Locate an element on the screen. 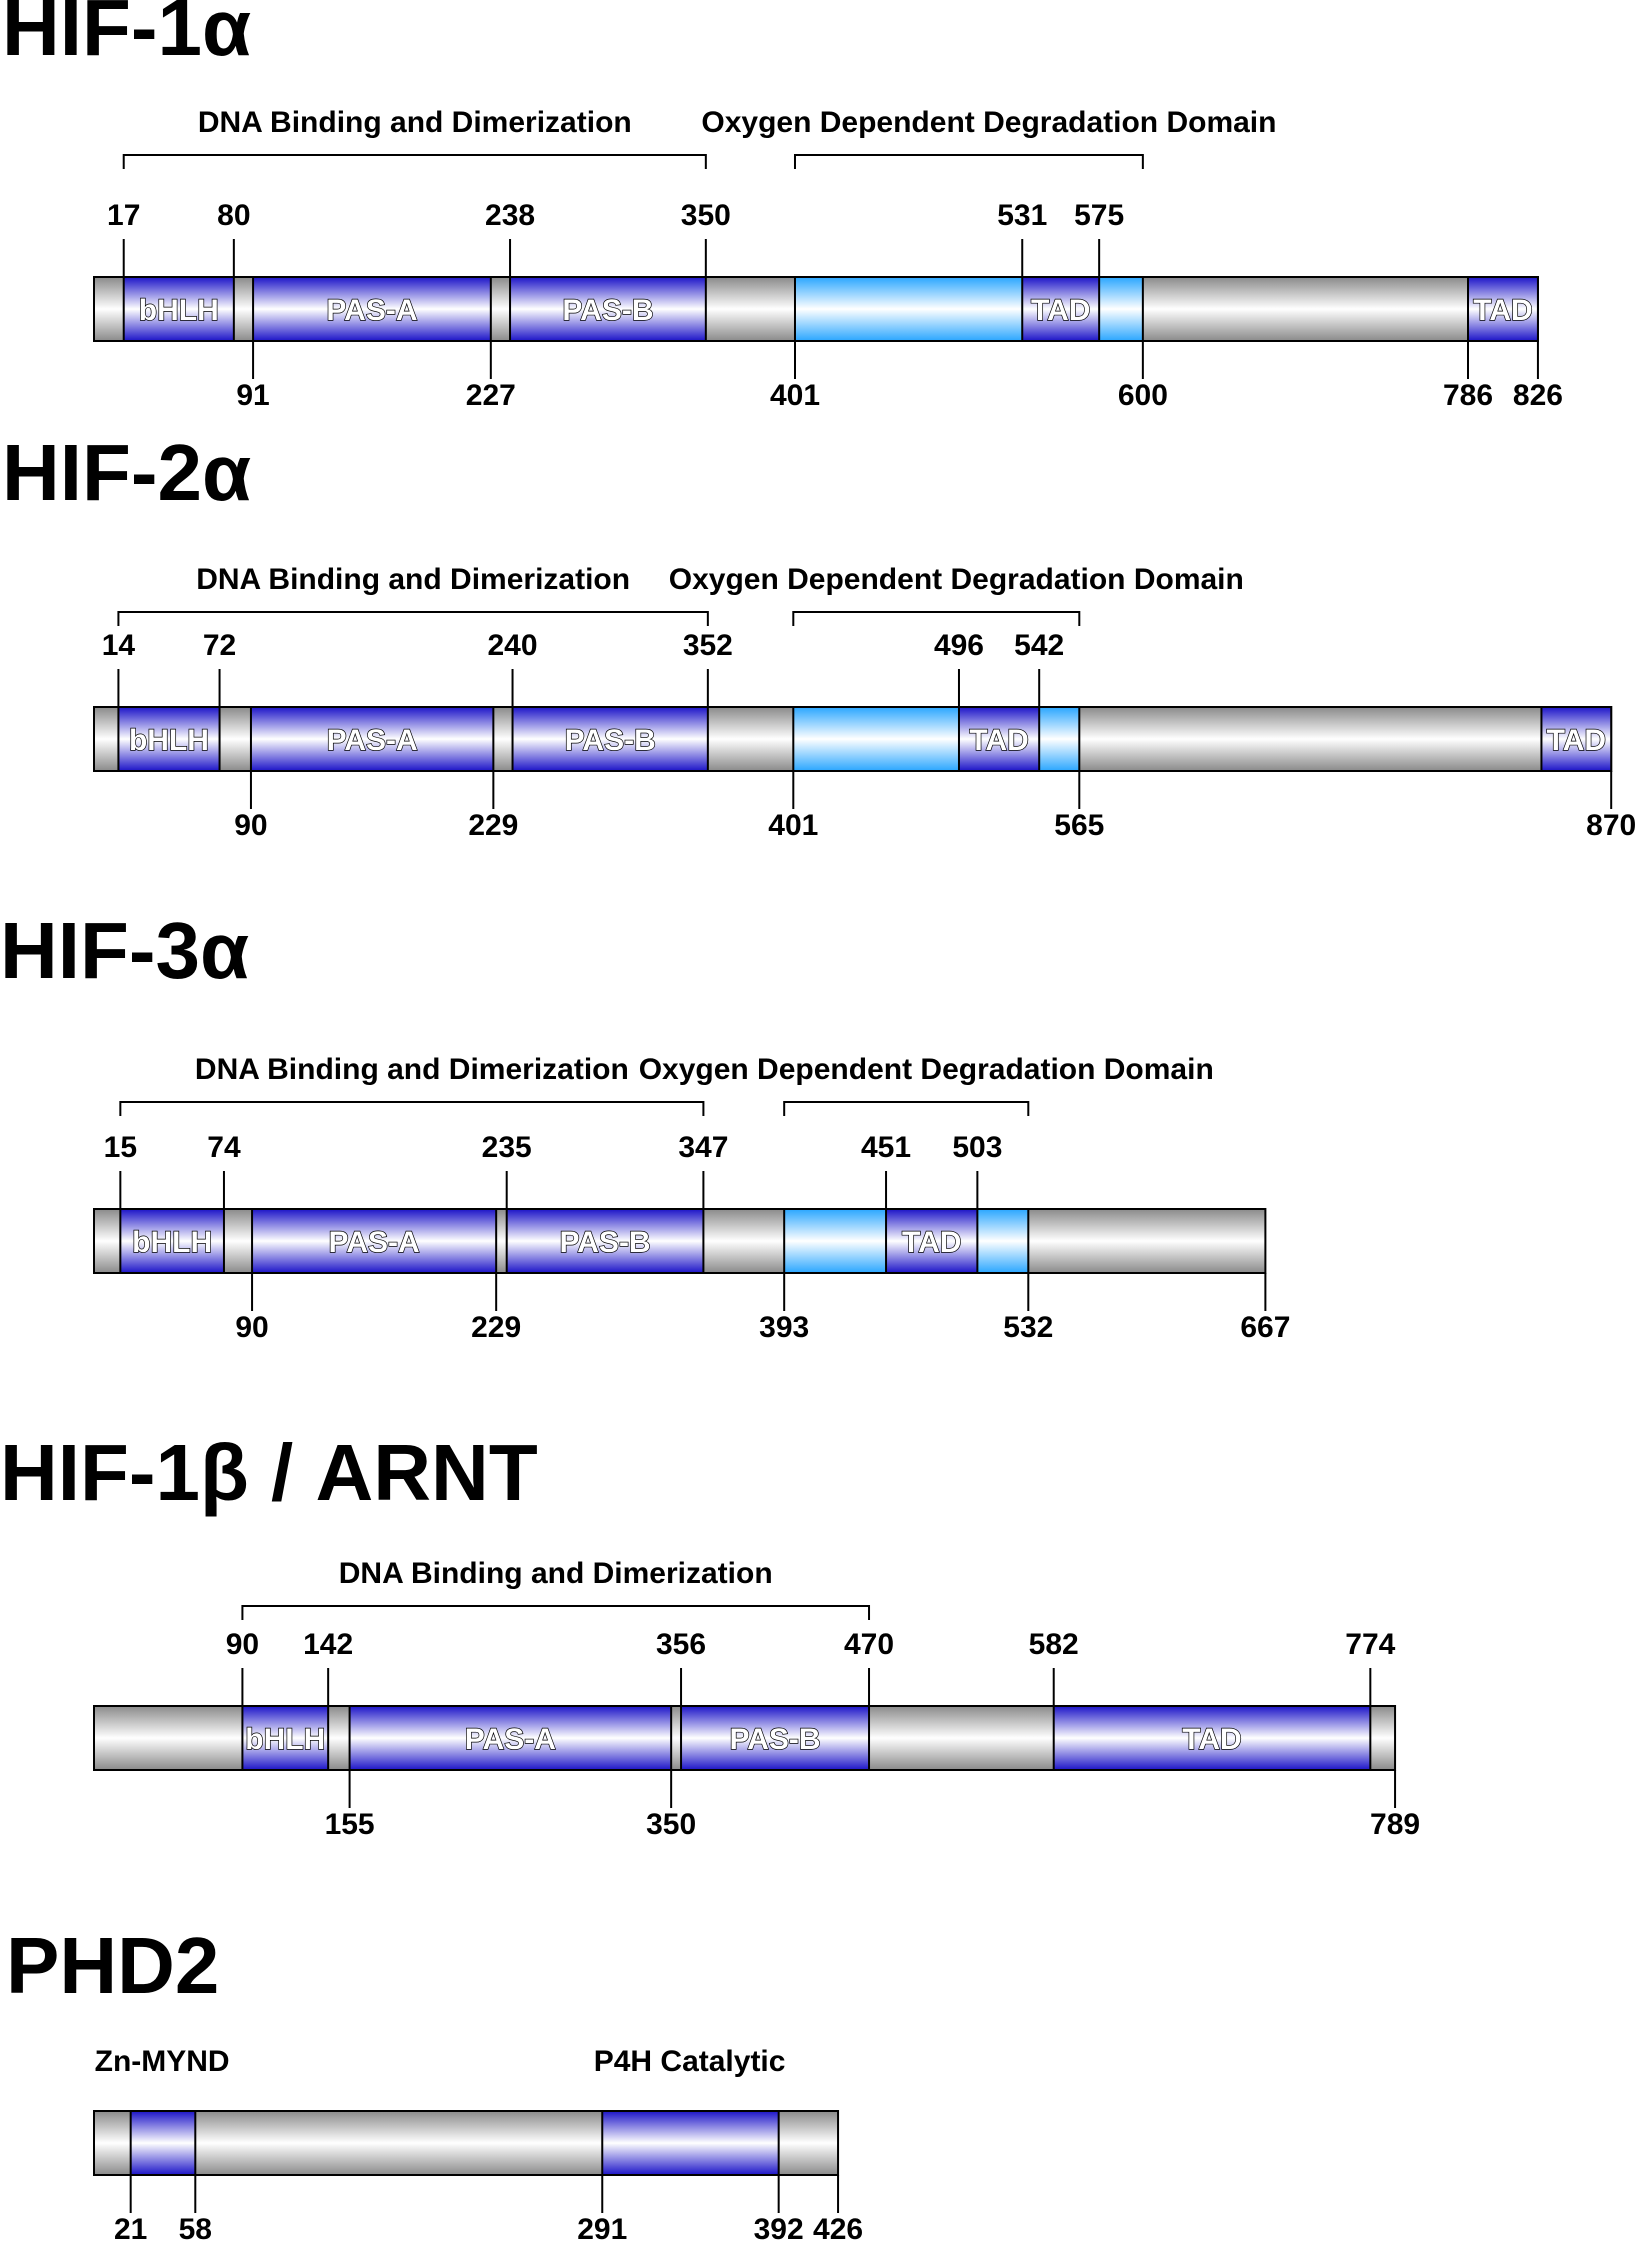 Image resolution: width=1650 pixels, height=2247 pixels. position-label: 667 is located at coordinates (1265, 1327).